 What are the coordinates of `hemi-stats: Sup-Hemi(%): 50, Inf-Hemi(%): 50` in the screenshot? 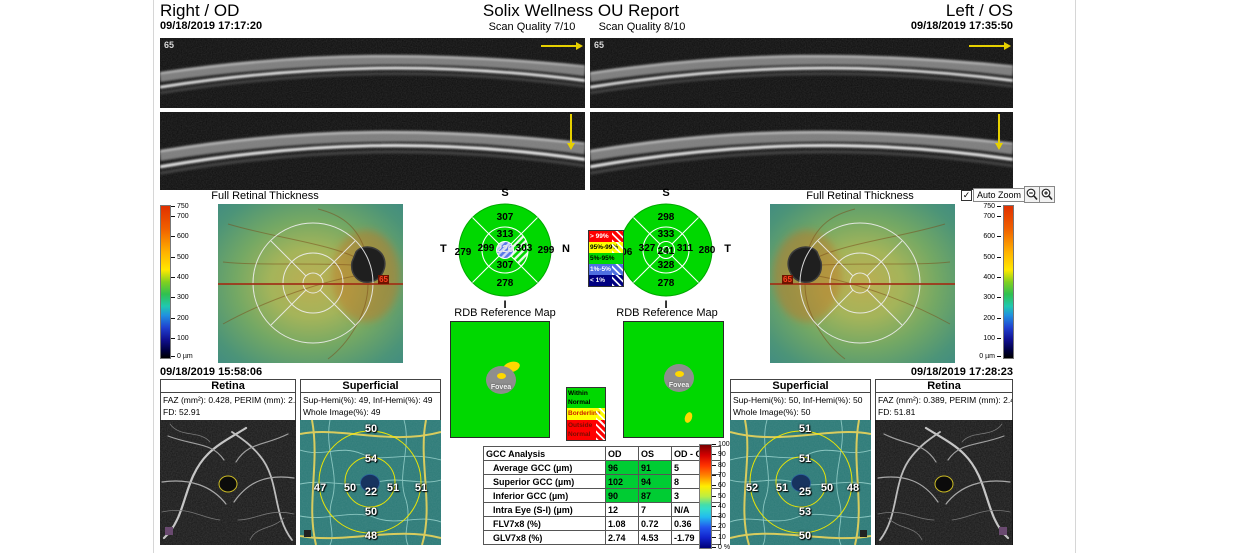 It's located at (798, 400).